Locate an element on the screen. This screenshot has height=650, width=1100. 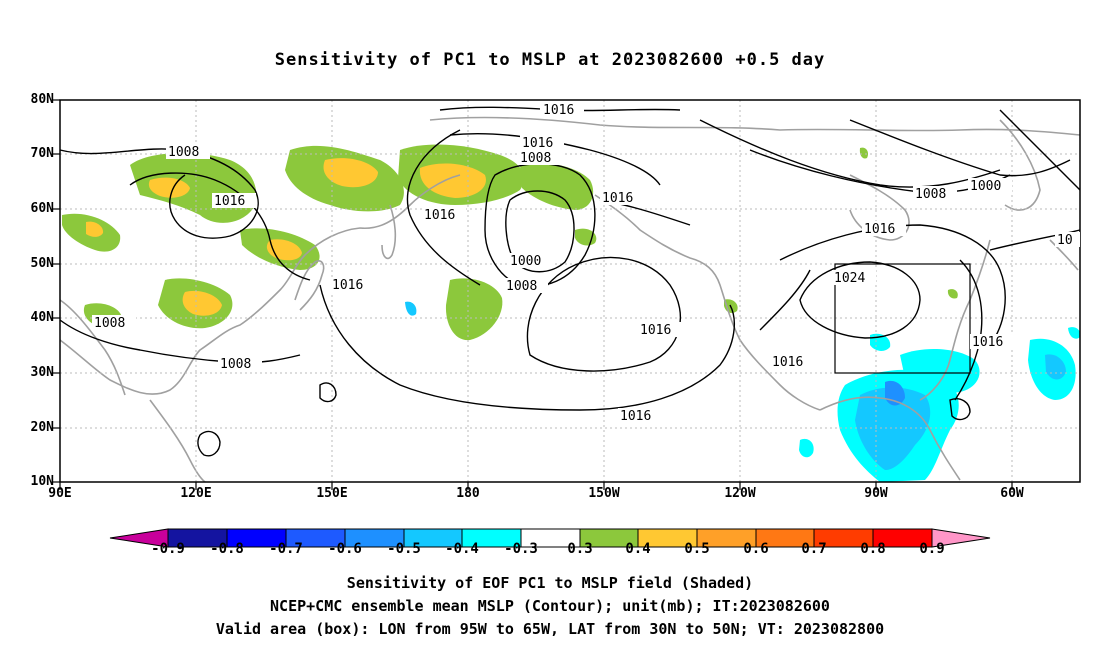
lon-label: 150E is located at coordinates (332, 493).